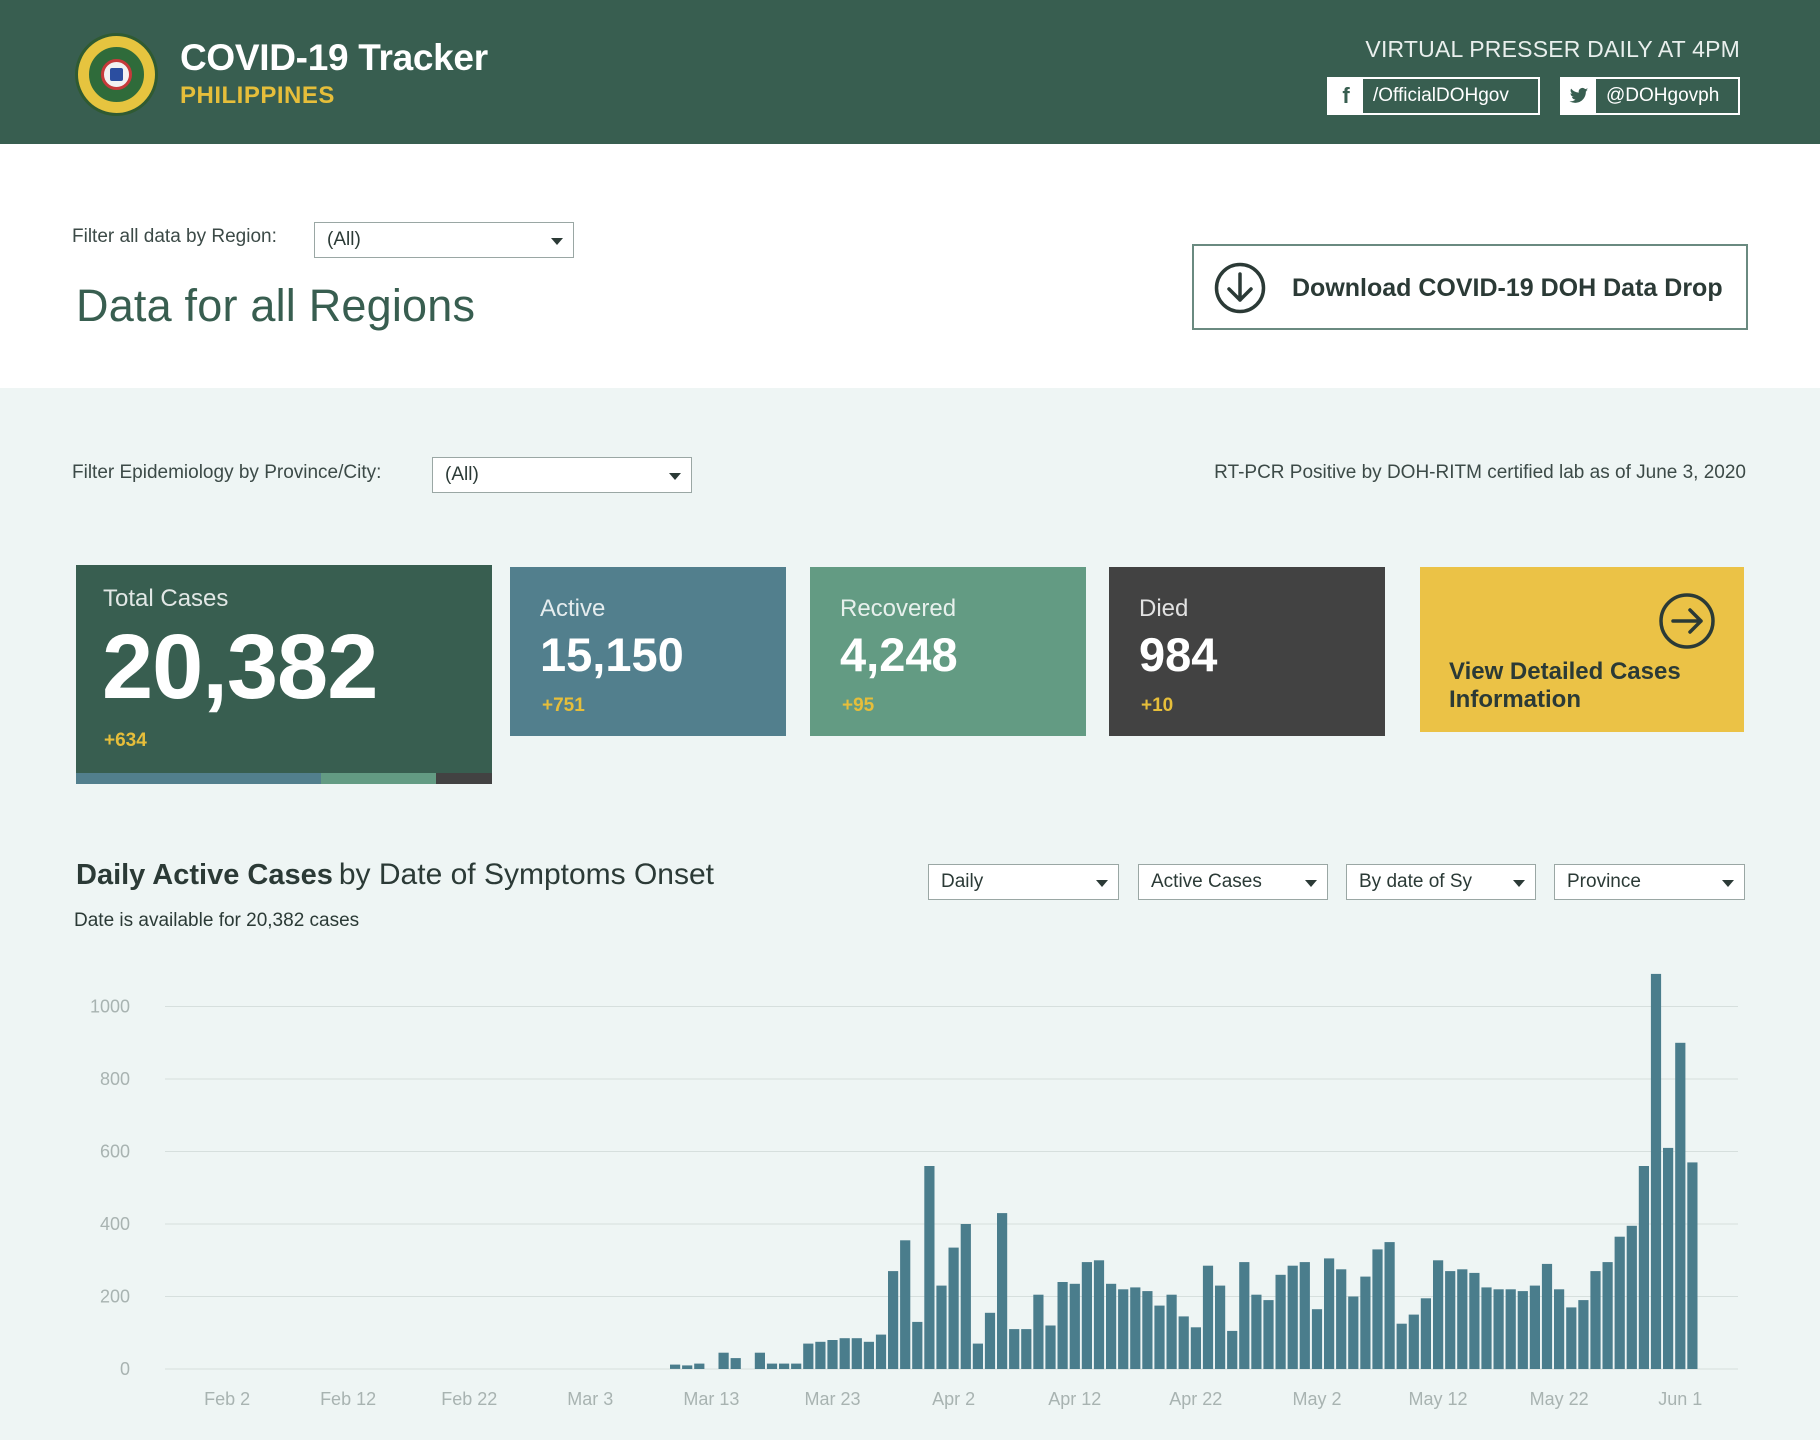  Describe the element at coordinates (612, 654) in the screenshot. I see `active-value: 15,150` at that location.